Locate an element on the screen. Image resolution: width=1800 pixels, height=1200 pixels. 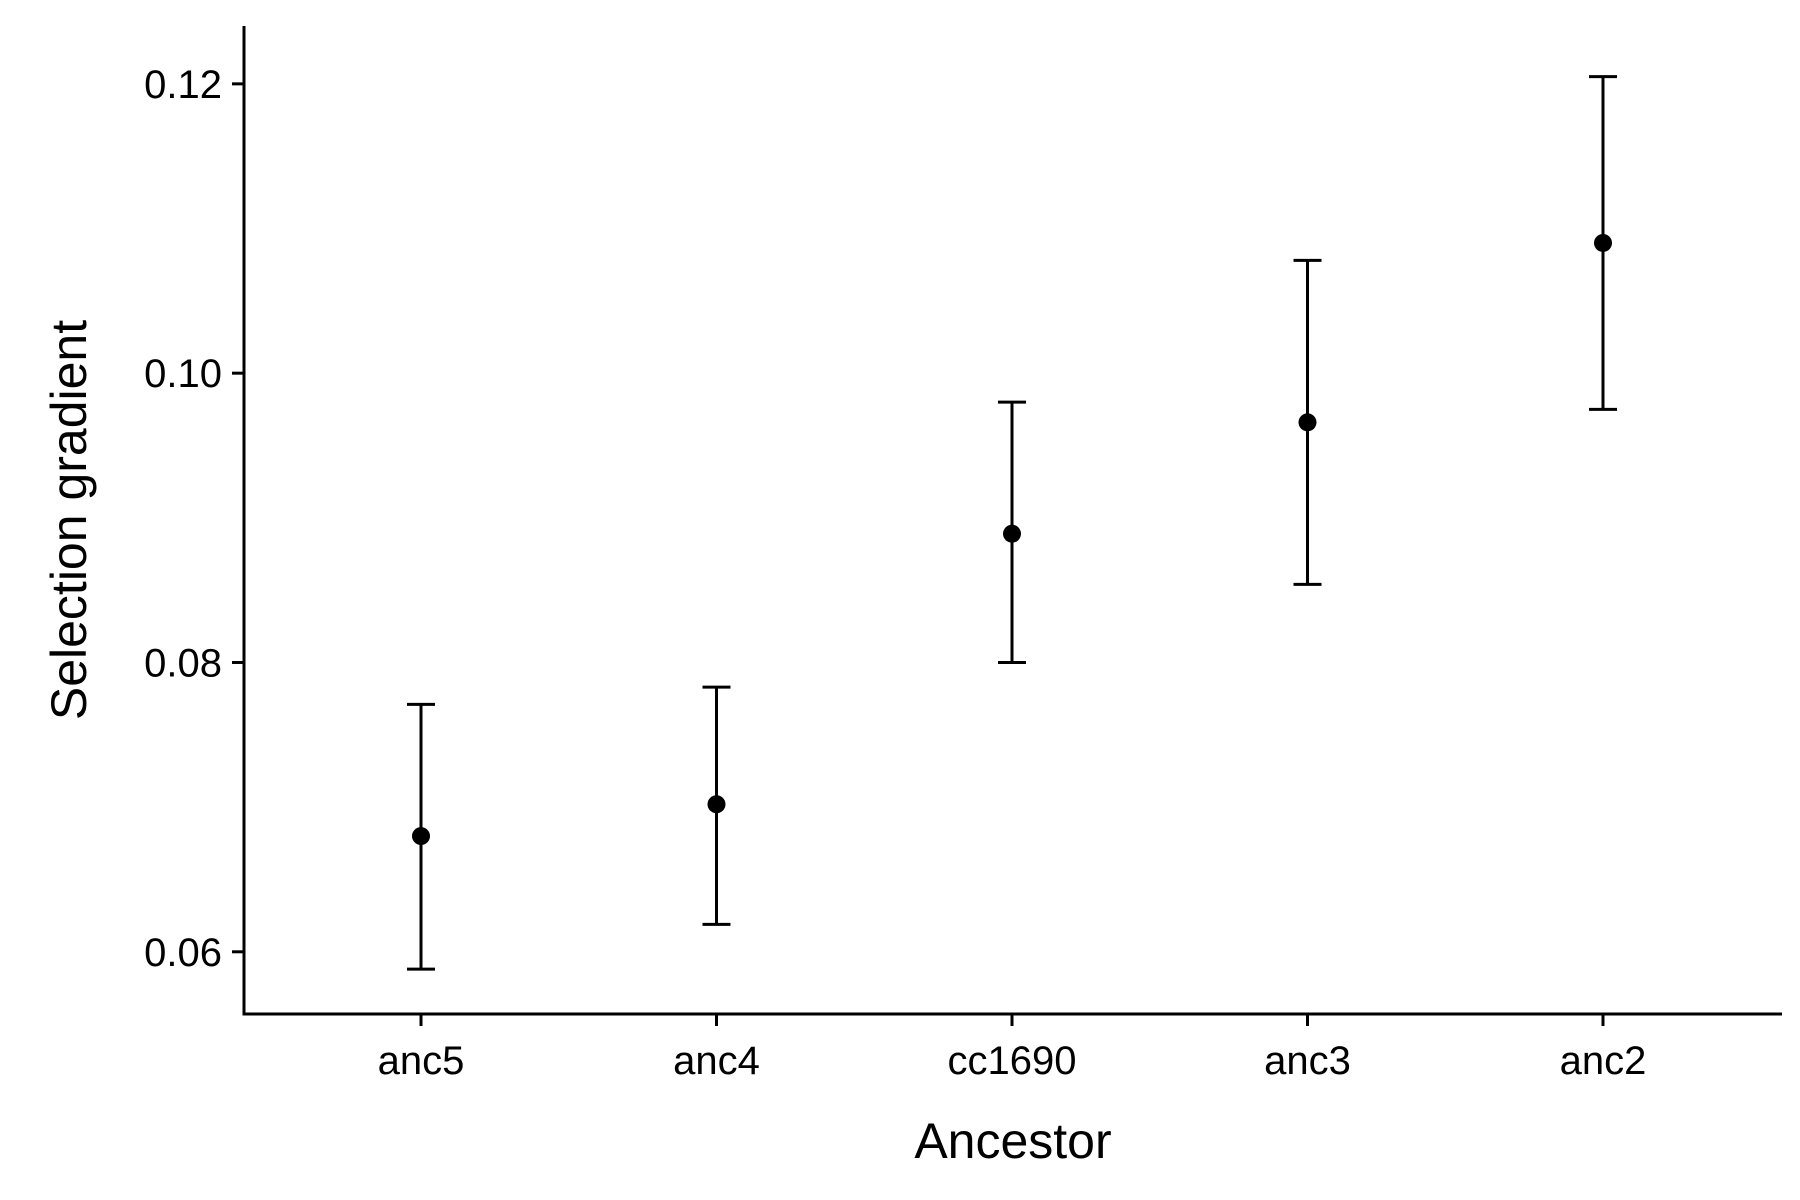
x-axis-title: Ancestor is located at coordinates (1012, 1141).